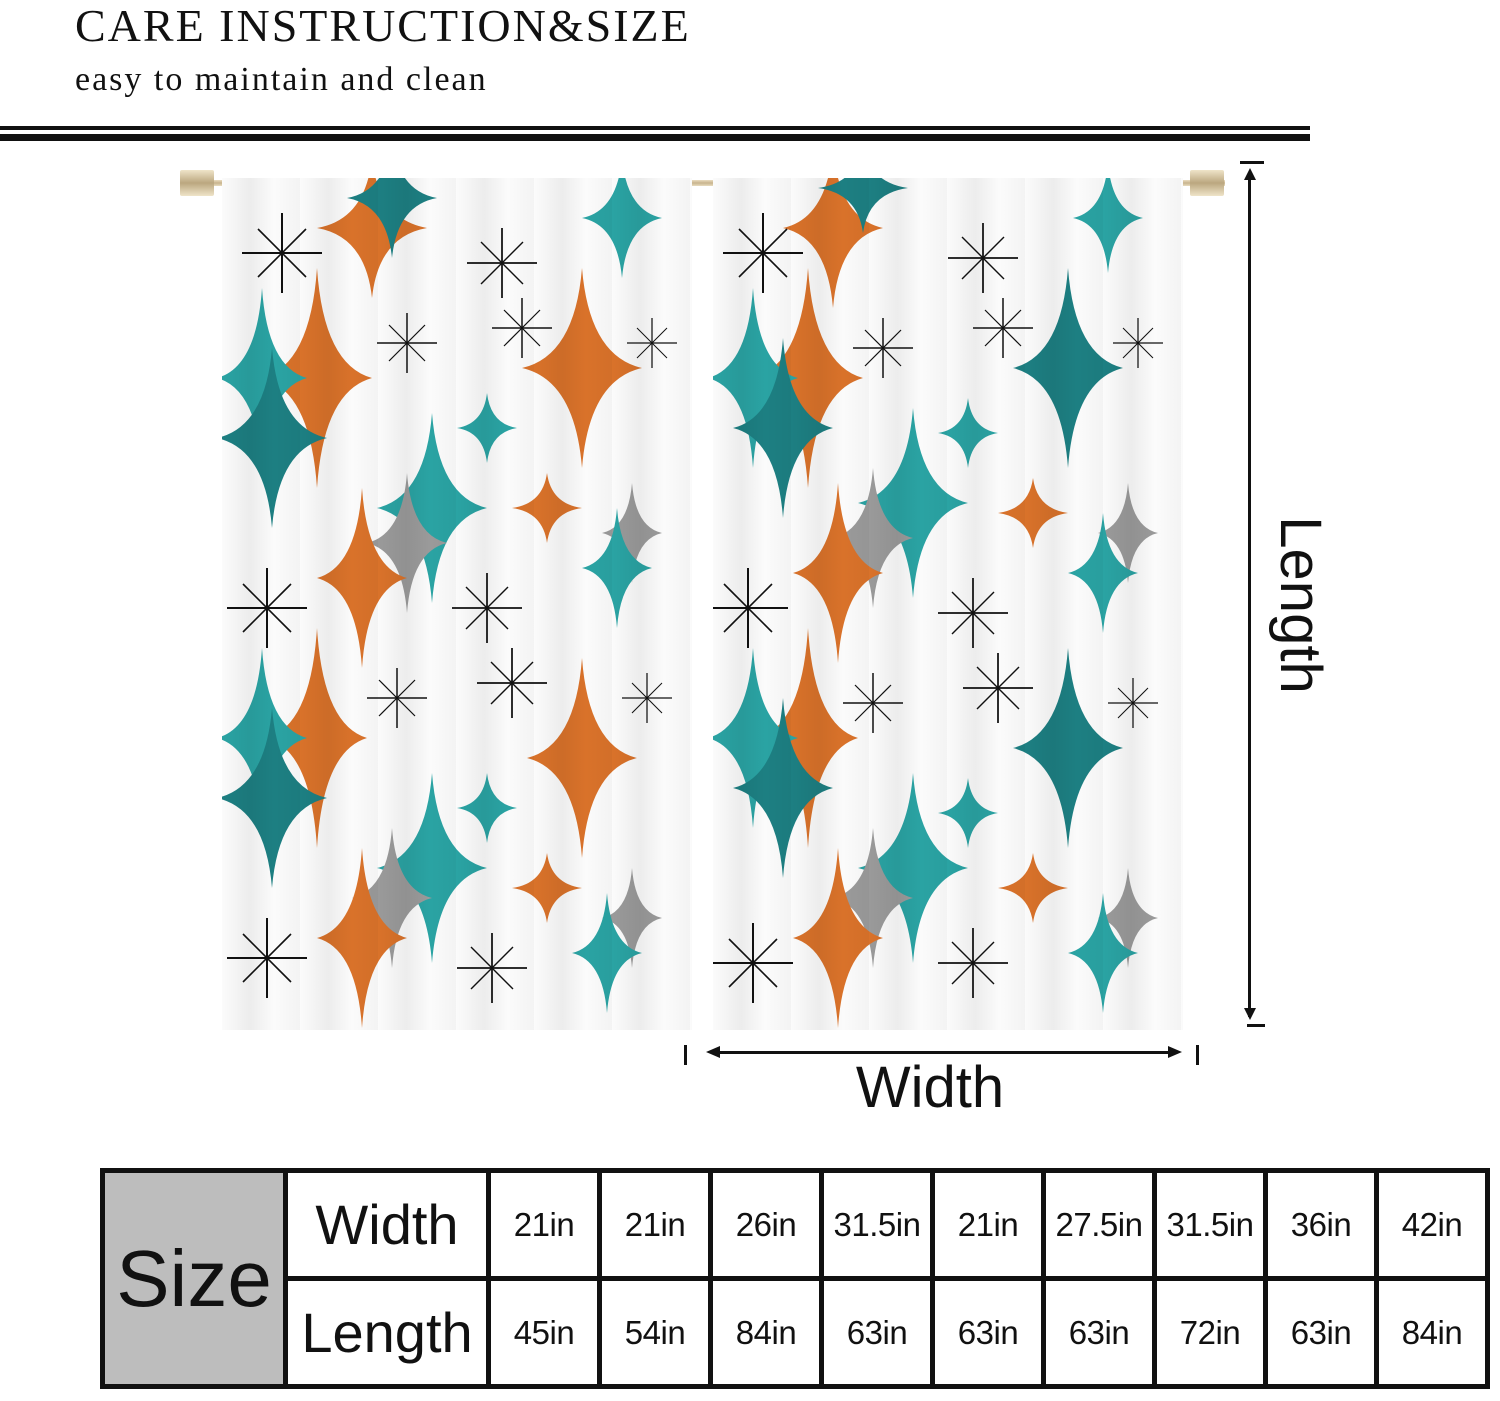 The image size is (1500, 1401). What do you see at coordinates (544, 1332) in the screenshot?
I see `length-cell: 45in` at bounding box center [544, 1332].